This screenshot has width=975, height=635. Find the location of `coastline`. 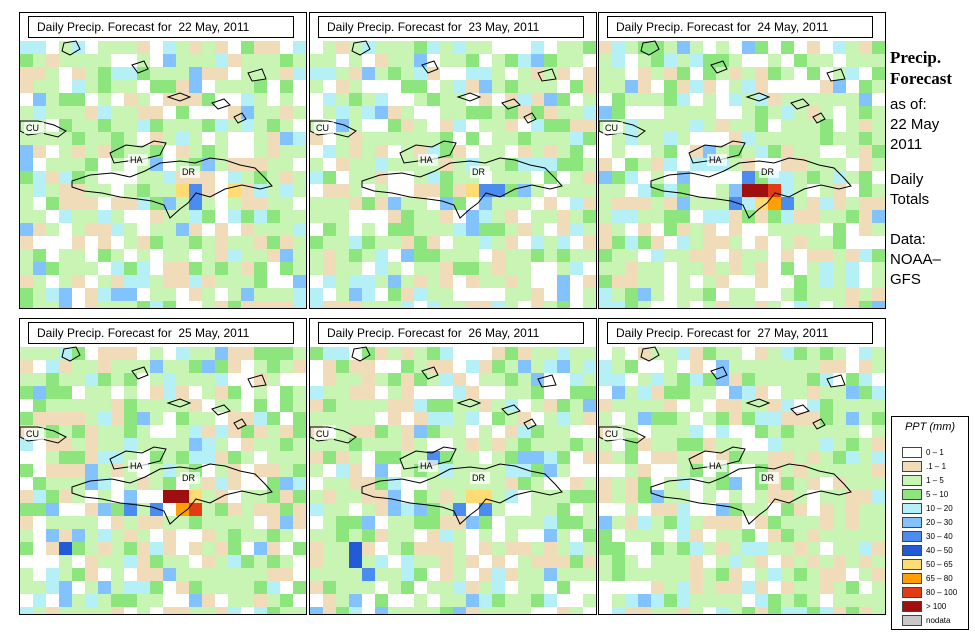

coastline is located at coordinates (462, 494).